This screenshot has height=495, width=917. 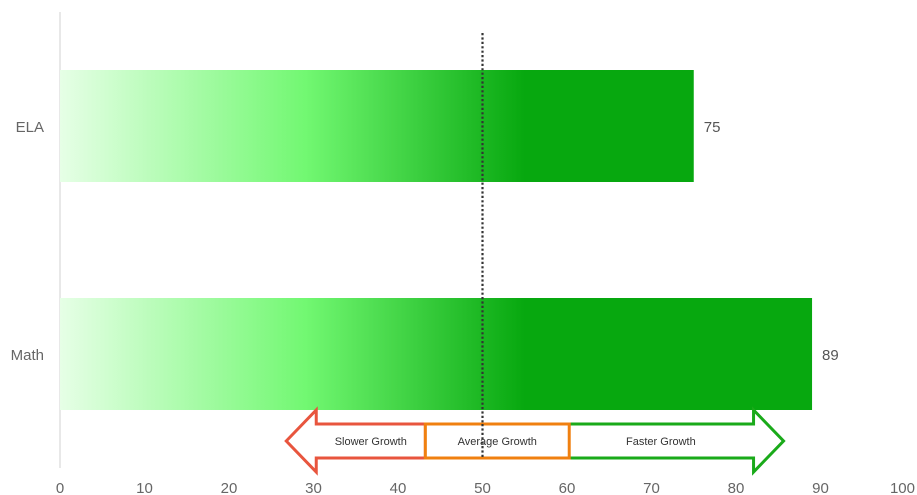 What do you see at coordinates (371, 442) in the screenshot?
I see `slower-growth-label: Slower Growth` at bounding box center [371, 442].